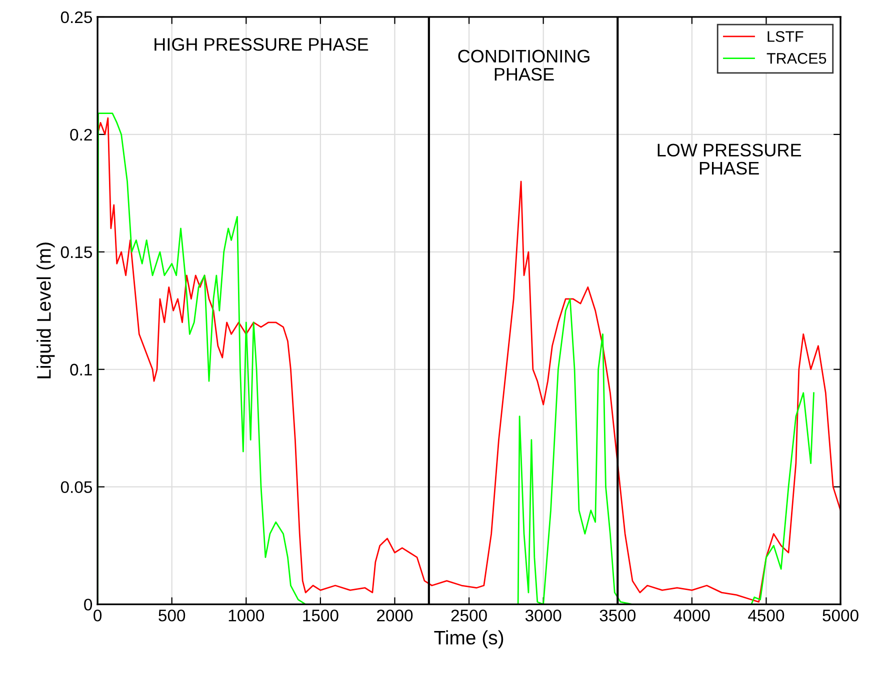 Image resolution: width=871 pixels, height=679 pixels. Describe the element at coordinates (469, 616) in the screenshot. I see `x-tick-label: 2500` at that location.